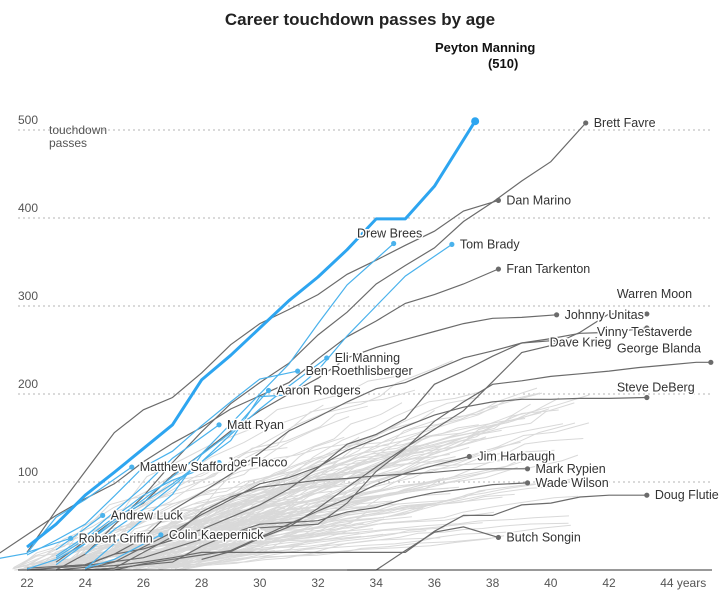  I want to click on series-label: Fran Tarkenton, so click(548, 269).